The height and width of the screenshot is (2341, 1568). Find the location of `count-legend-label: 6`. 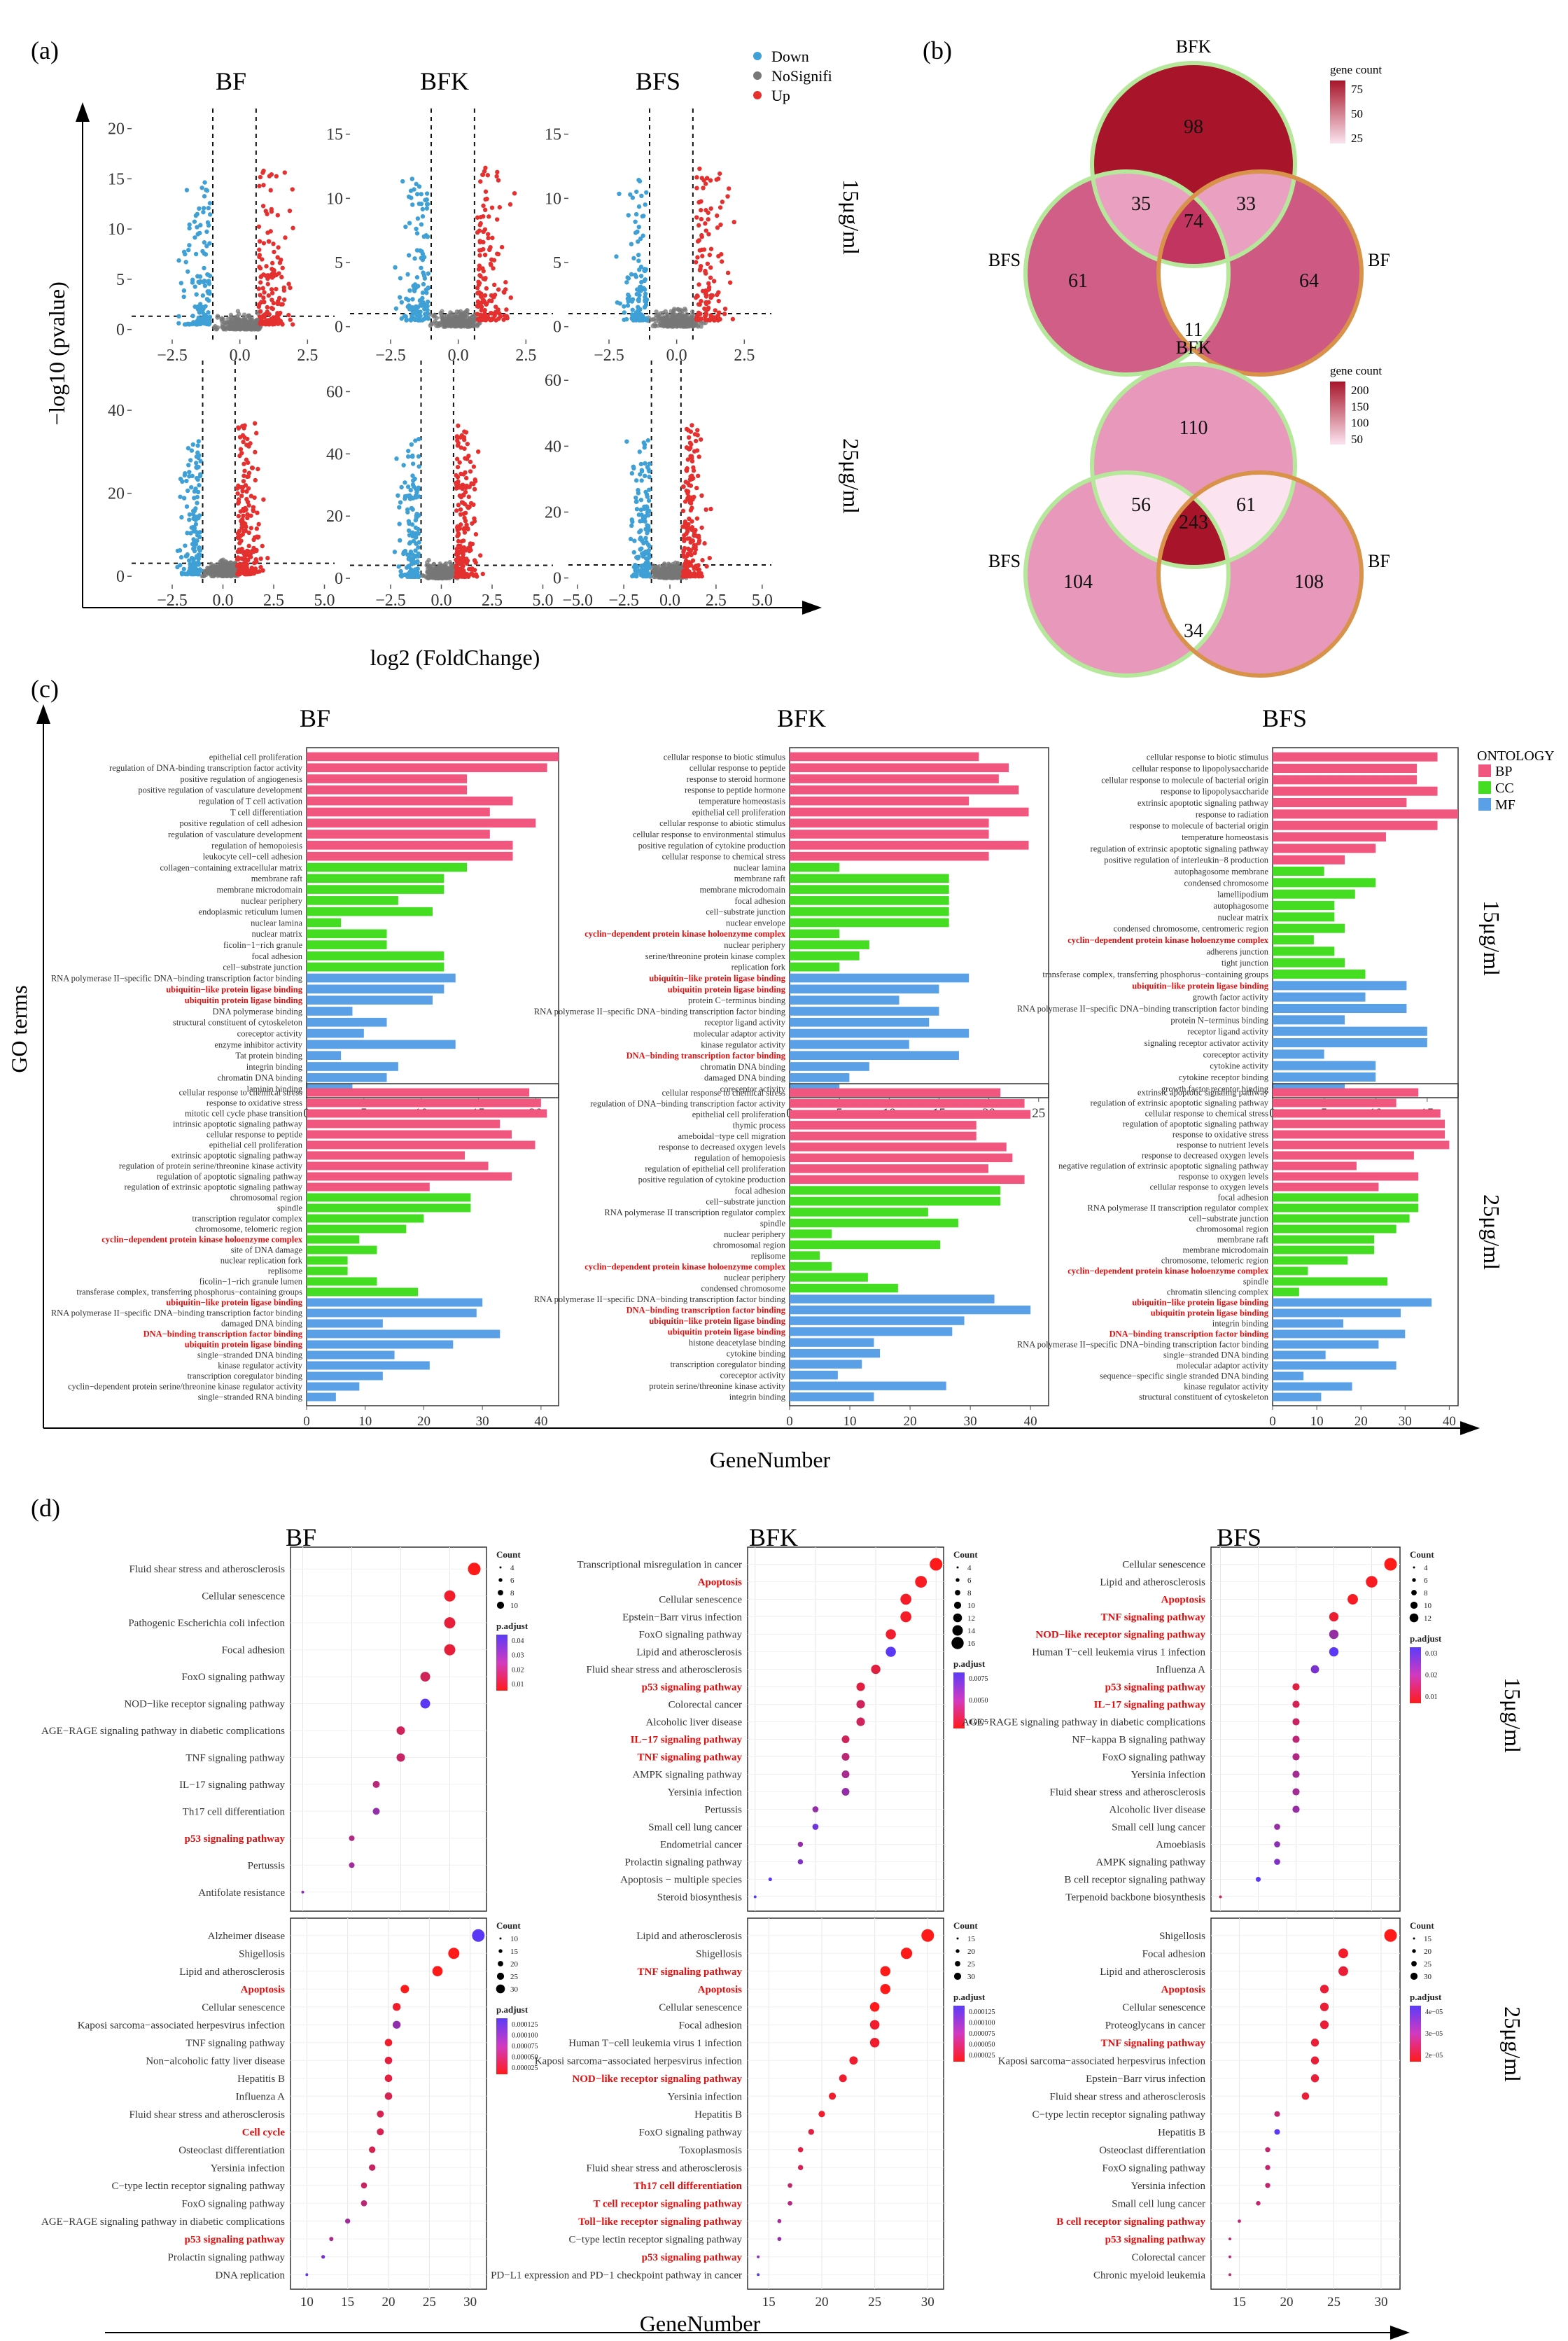

count-legend-label: 6 is located at coordinates (969, 1581).